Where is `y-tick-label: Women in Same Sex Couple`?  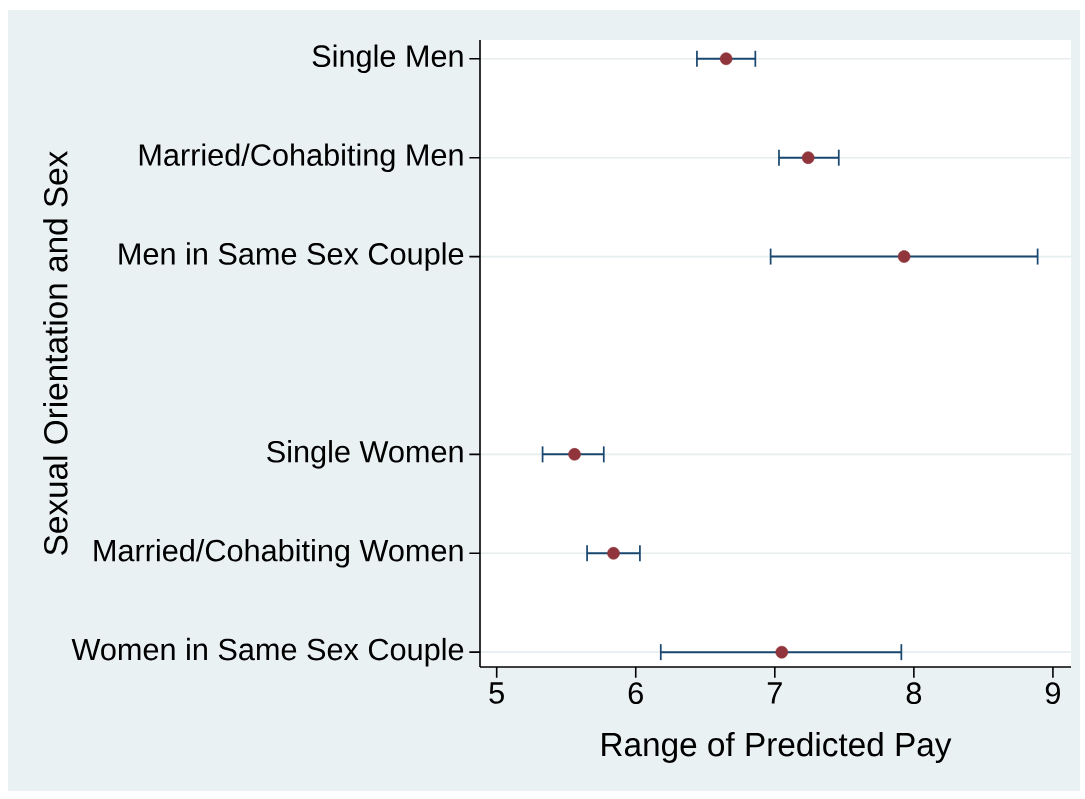 y-tick-label: Women in Same Sex Couple is located at coordinates (267, 652).